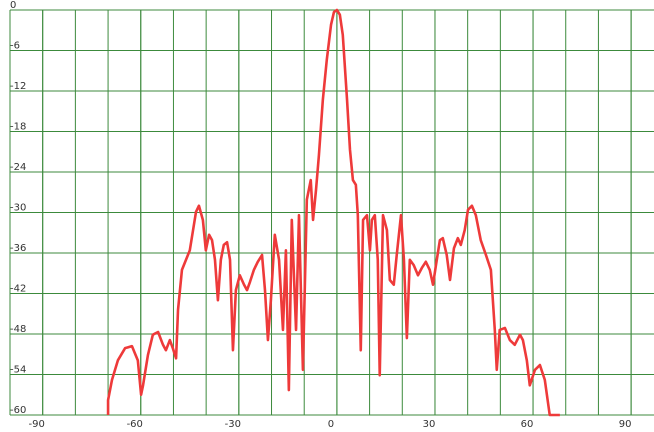  I want to click on y-tick-label: -42, so click(18, 289).